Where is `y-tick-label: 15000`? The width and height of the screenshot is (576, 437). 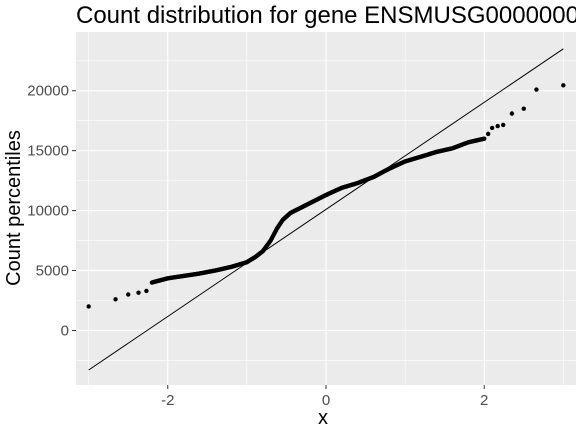 y-tick-label: 15000 is located at coordinates (48, 151).